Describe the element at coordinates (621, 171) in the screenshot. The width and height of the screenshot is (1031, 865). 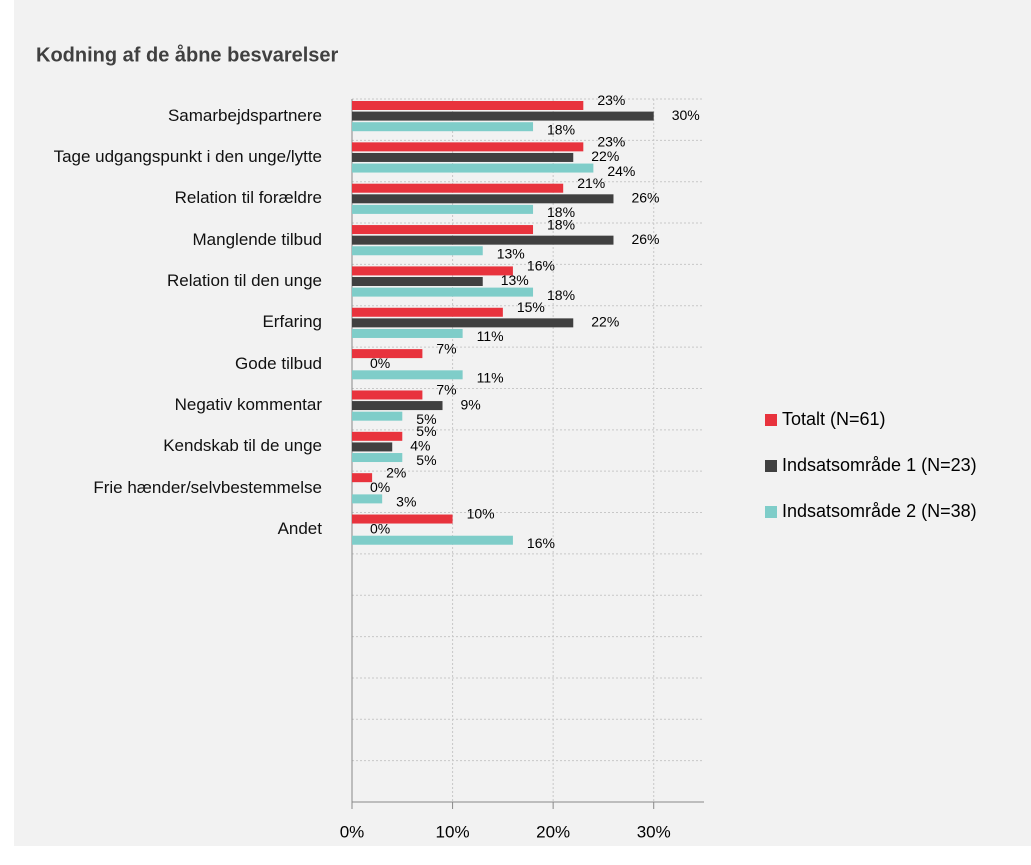
I see `data-label: 24%` at that location.